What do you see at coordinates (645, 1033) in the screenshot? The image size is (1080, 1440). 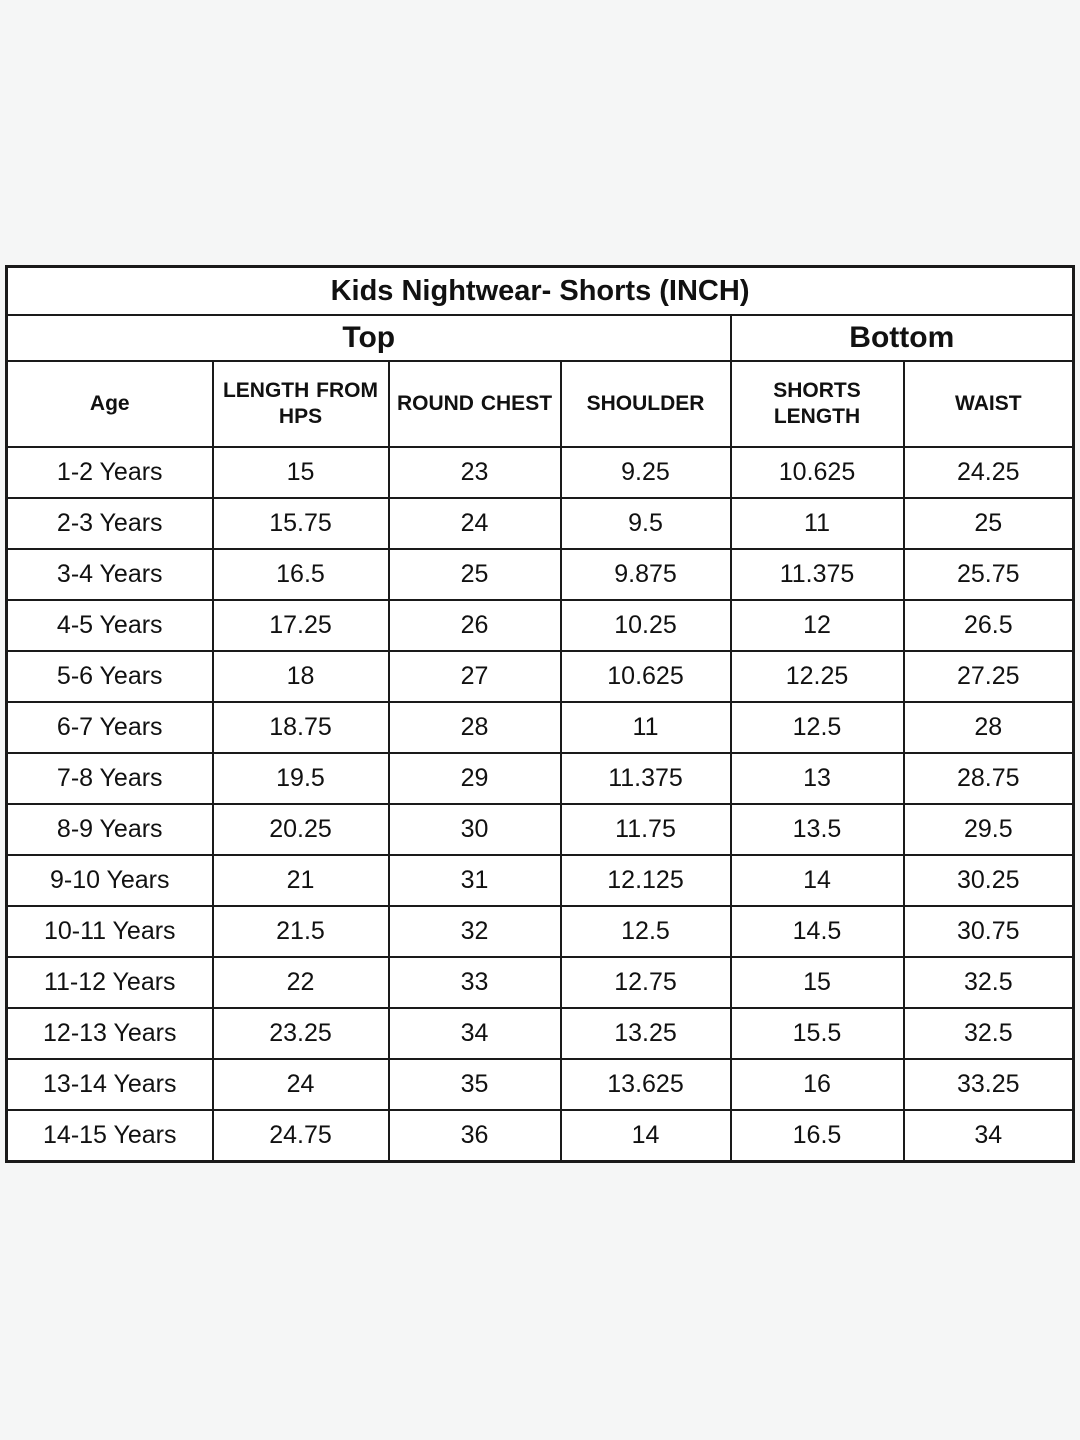 I see `measurement-cell: 13.25` at bounding box center [645, 1033].